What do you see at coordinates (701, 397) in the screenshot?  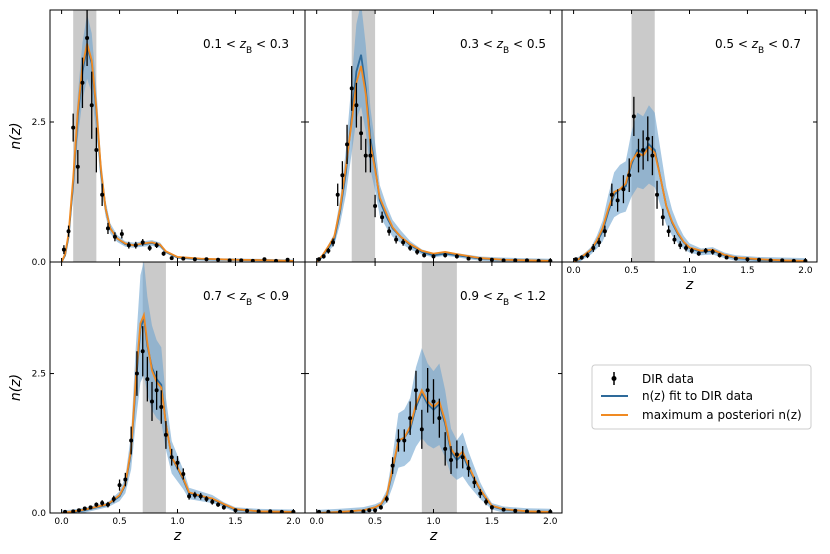 I see `legend-frame` at bounding box center [701, 397].